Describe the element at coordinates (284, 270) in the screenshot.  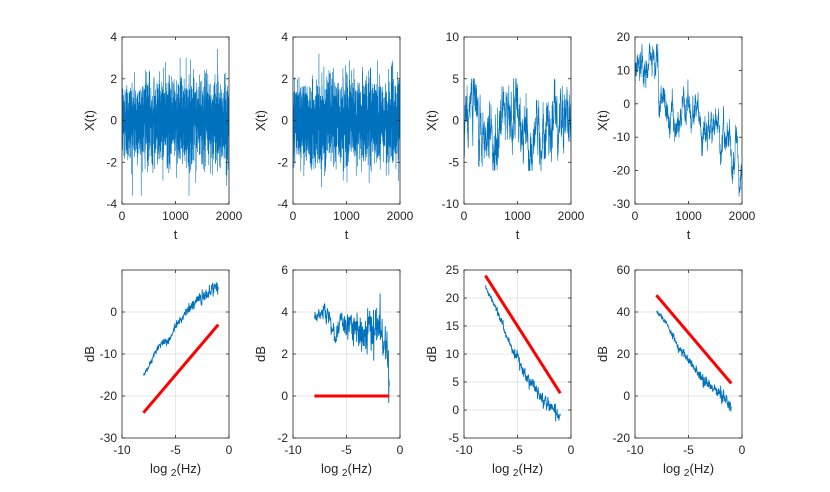
I see `y-tick-label: 6` at that location.